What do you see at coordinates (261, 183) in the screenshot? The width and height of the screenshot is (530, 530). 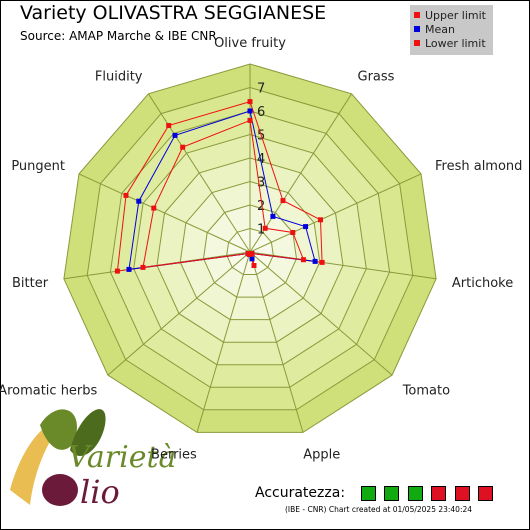 I see `radial-tick-label: 3` at bounding box center [261, 183].